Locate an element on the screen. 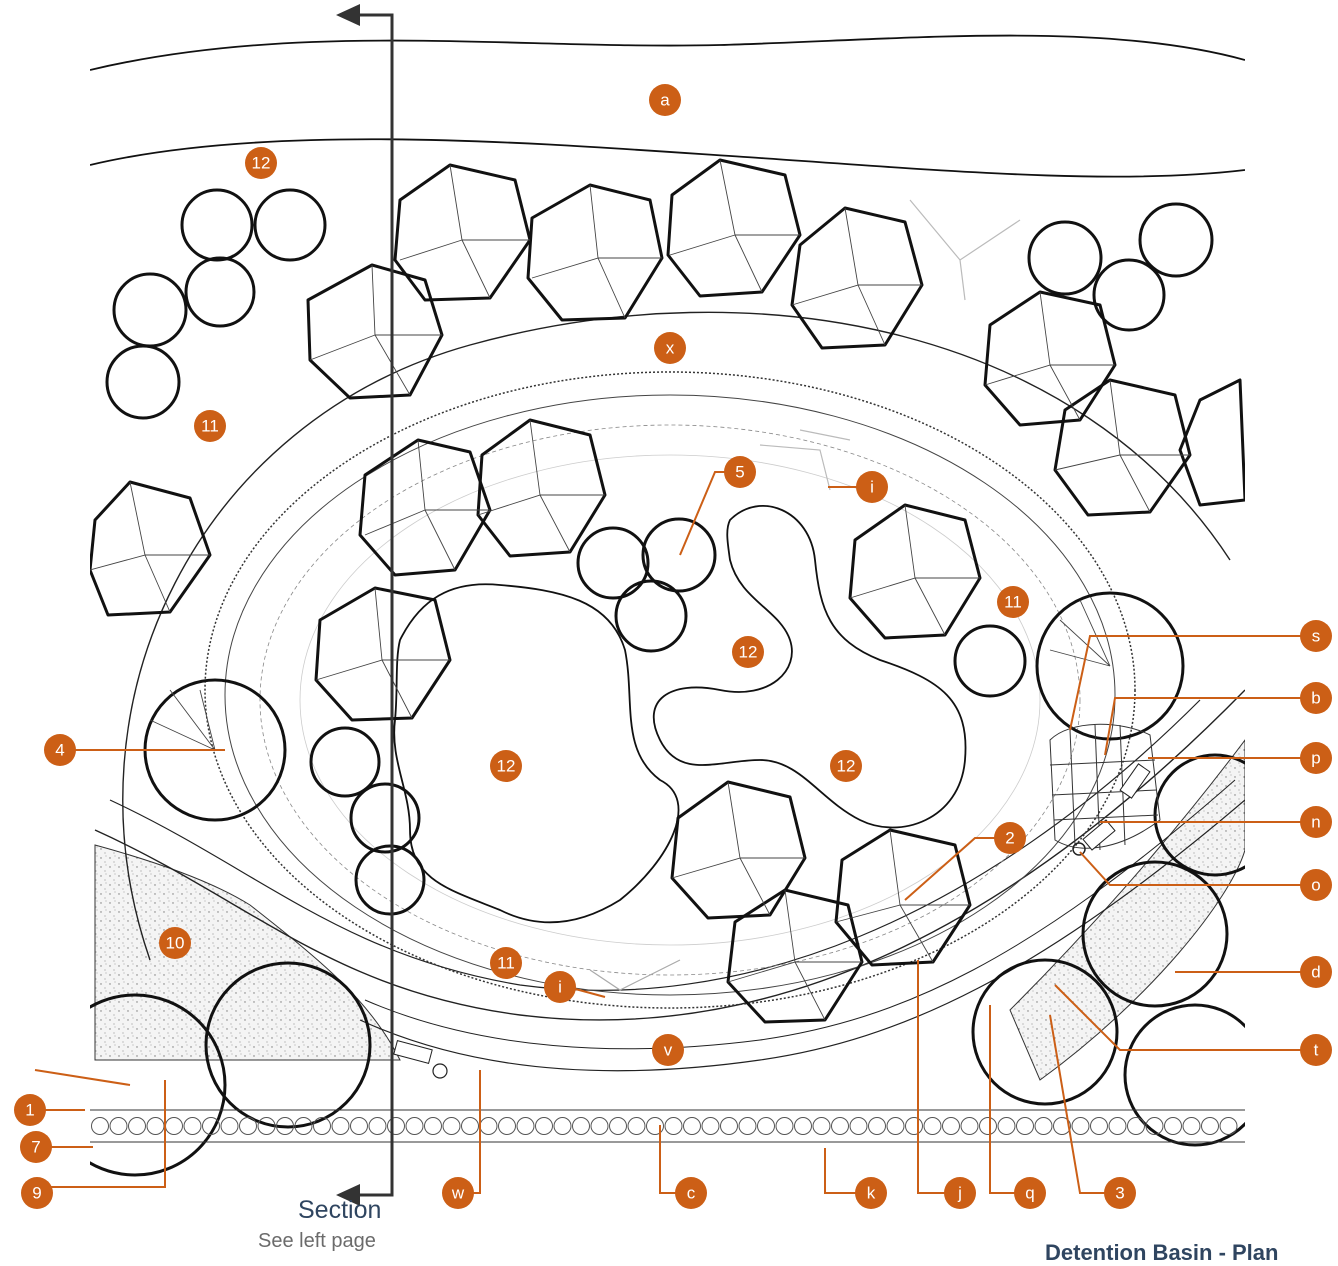  callout-c-label: c is located at coordinates (691, 1193).